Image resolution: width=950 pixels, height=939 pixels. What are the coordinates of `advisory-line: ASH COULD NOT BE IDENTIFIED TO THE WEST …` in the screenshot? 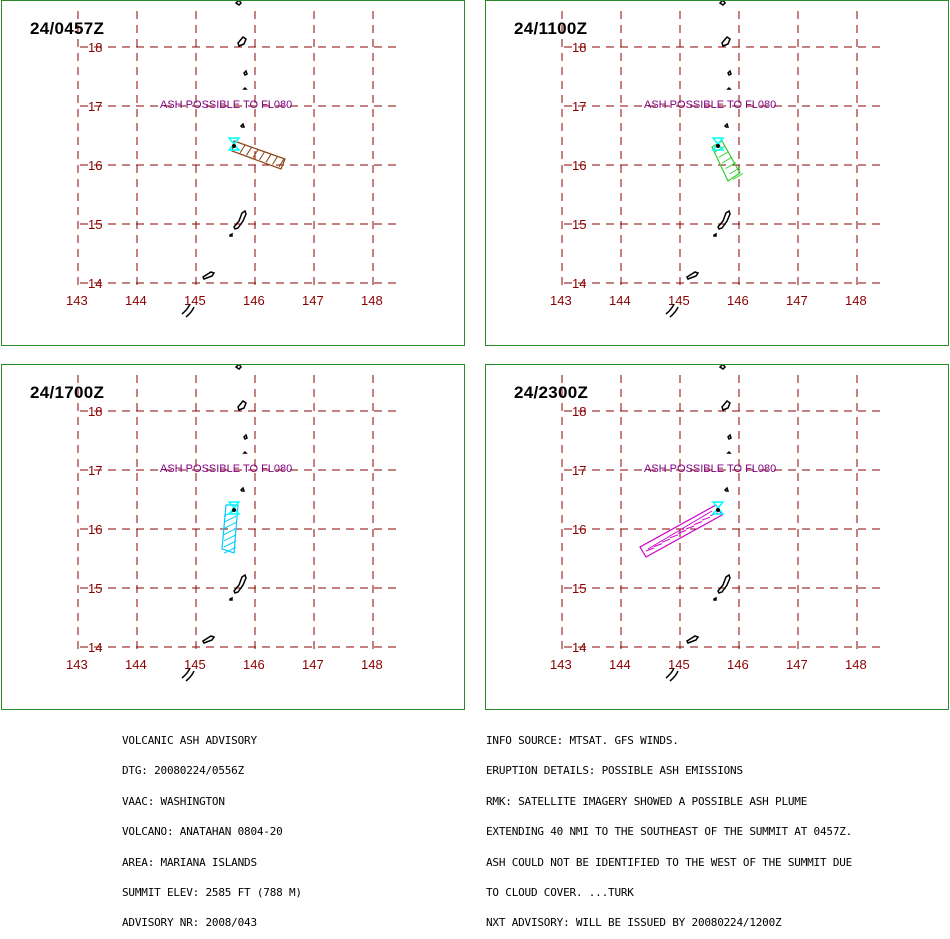 It's located at (669, 862).